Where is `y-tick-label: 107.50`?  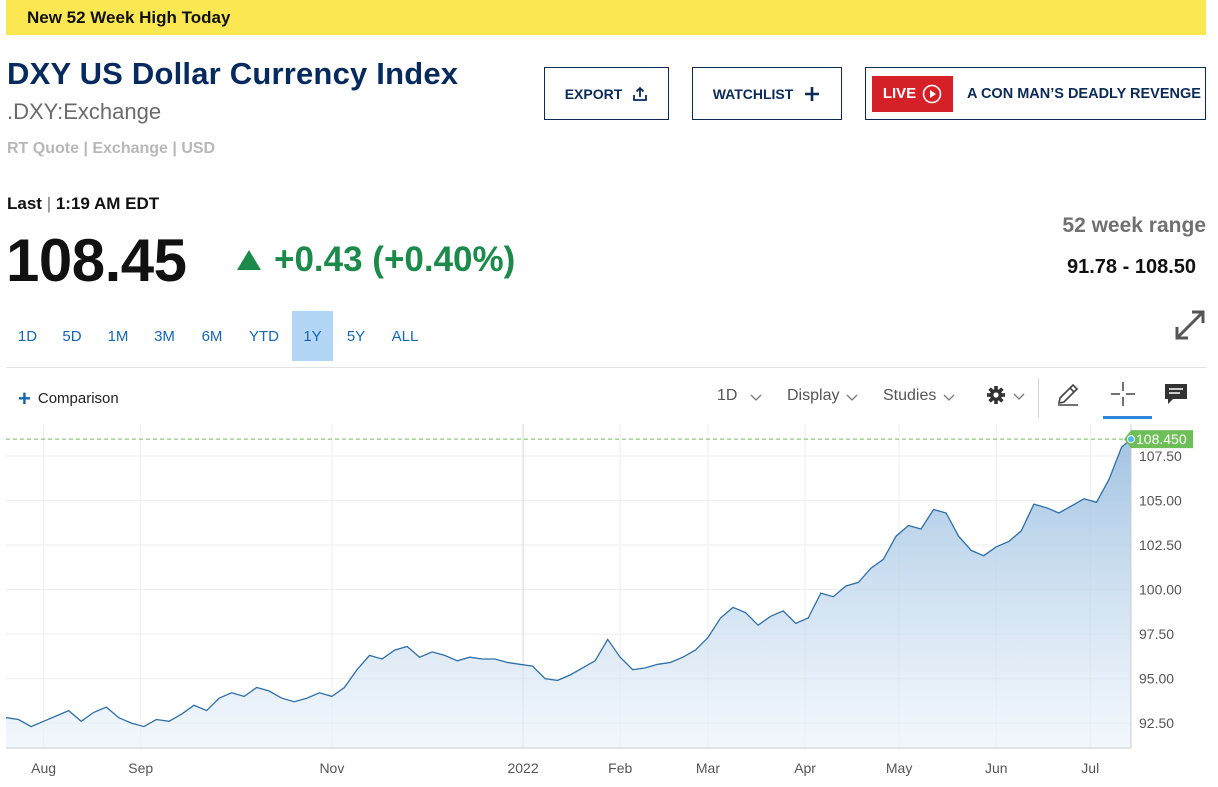 y-tick-label: 107.50 is located at coordinates (1160, 456).